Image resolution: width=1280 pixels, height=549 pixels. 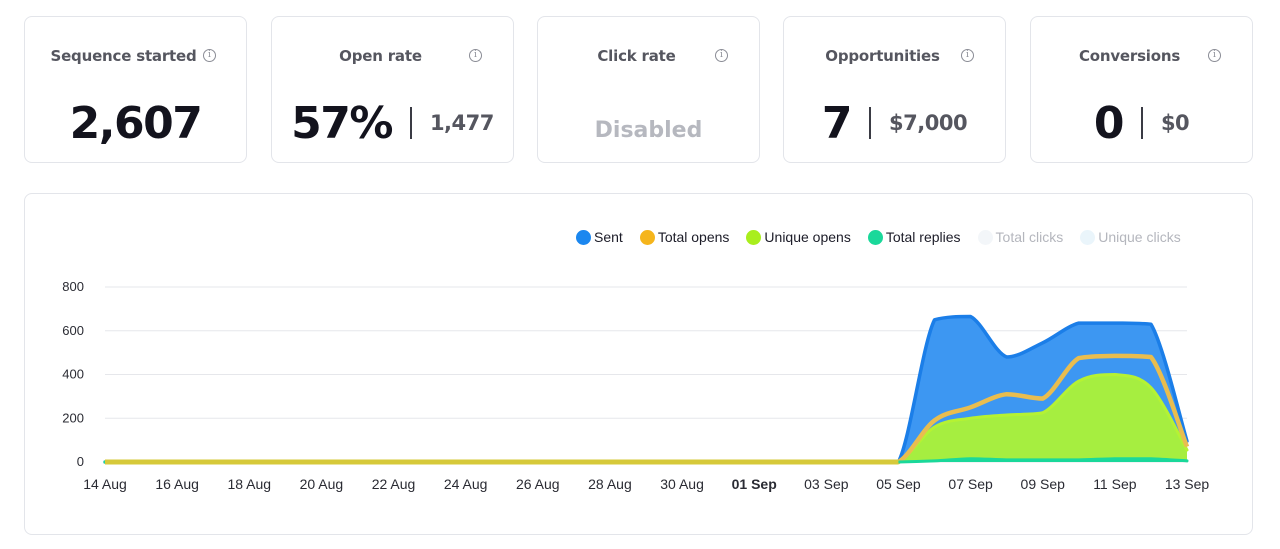 I want to click on y-tick-label: 400, so click(x=73, y=374).